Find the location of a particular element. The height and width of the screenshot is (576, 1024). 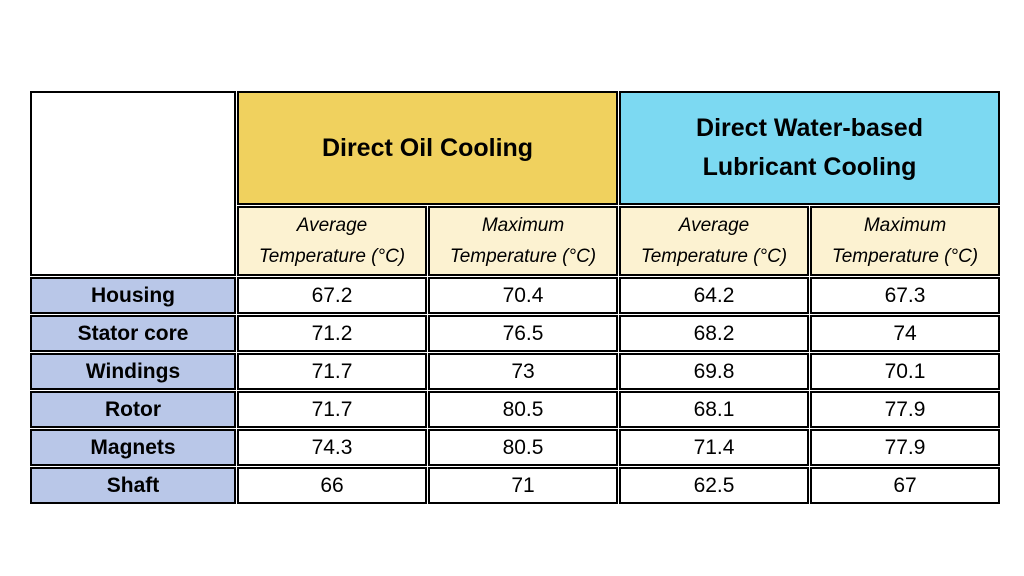

group-header-oil-line1: Direct Oil Cooling is located at coordinates (427, 147).